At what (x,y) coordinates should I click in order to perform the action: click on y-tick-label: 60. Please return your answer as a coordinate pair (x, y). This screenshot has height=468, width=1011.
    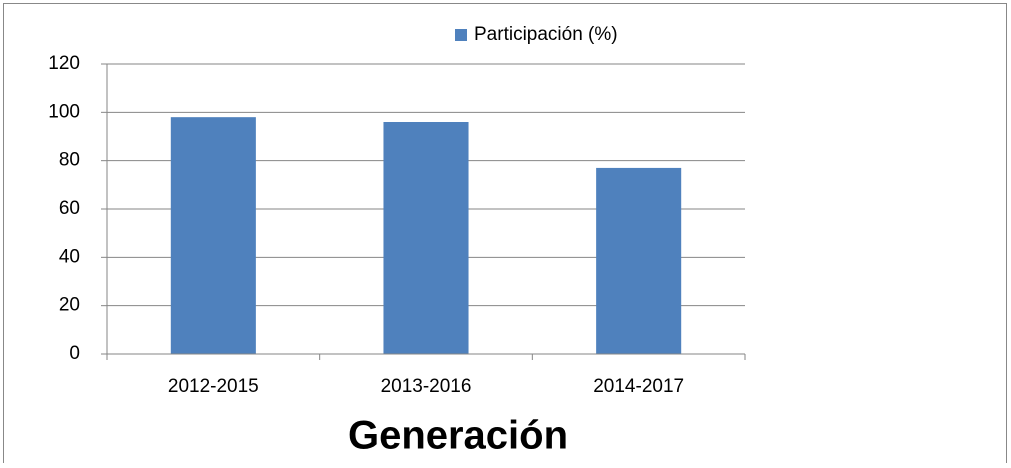
    Looking at the image, I should click on (69, 208).